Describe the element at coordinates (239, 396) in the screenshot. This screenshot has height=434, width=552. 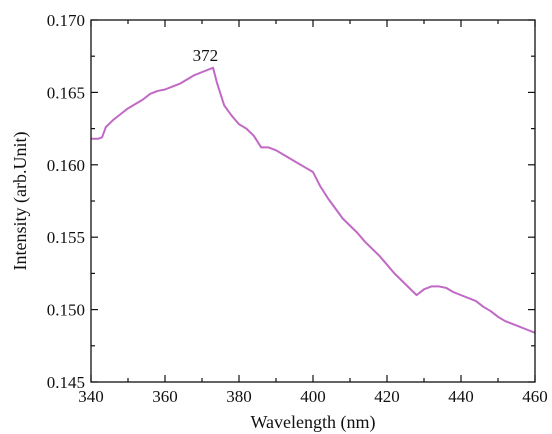
I see `x-tick-label: 380` at that location.